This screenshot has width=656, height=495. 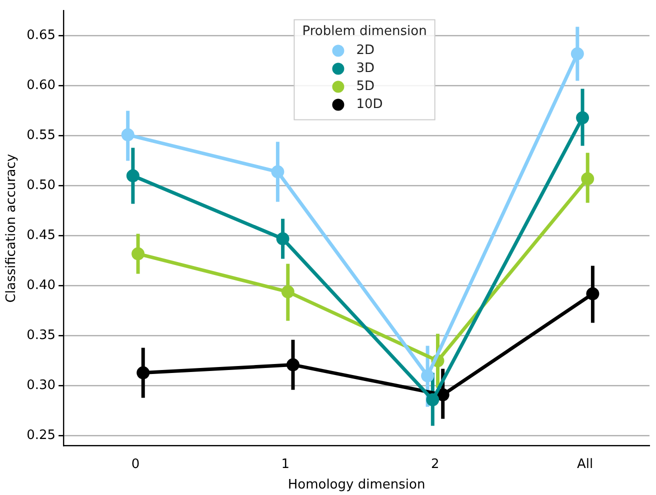 What do you see at coordinates (41, 386) in the screenshot?
I see `y-tick-label: 0.30` at bounding box center [41, 386].